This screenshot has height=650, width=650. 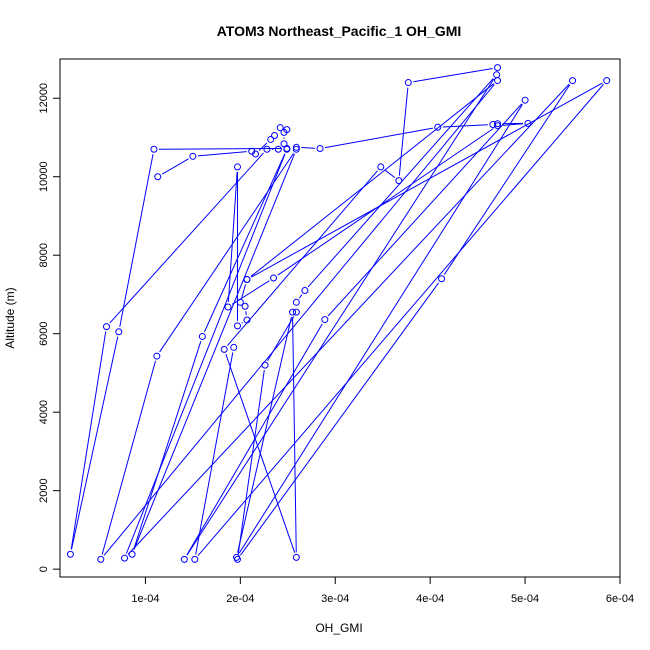 I want to click on y-tick-label: 10000, so click(x=44, y=176).